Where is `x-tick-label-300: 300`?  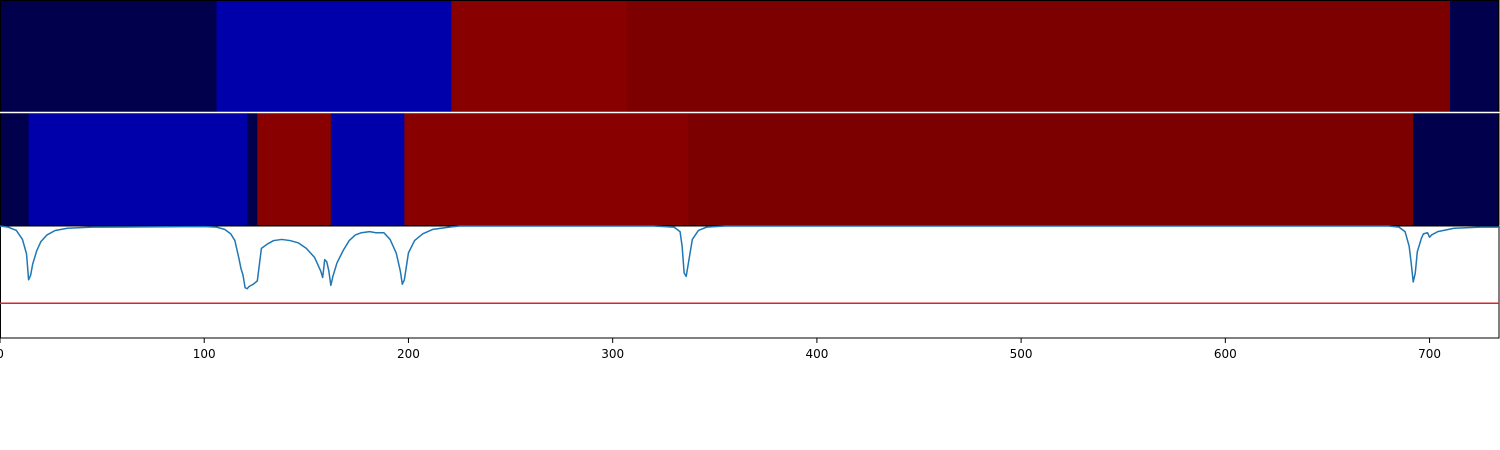 x-tick-label-300: 300 is located at coordinates (612, 354).